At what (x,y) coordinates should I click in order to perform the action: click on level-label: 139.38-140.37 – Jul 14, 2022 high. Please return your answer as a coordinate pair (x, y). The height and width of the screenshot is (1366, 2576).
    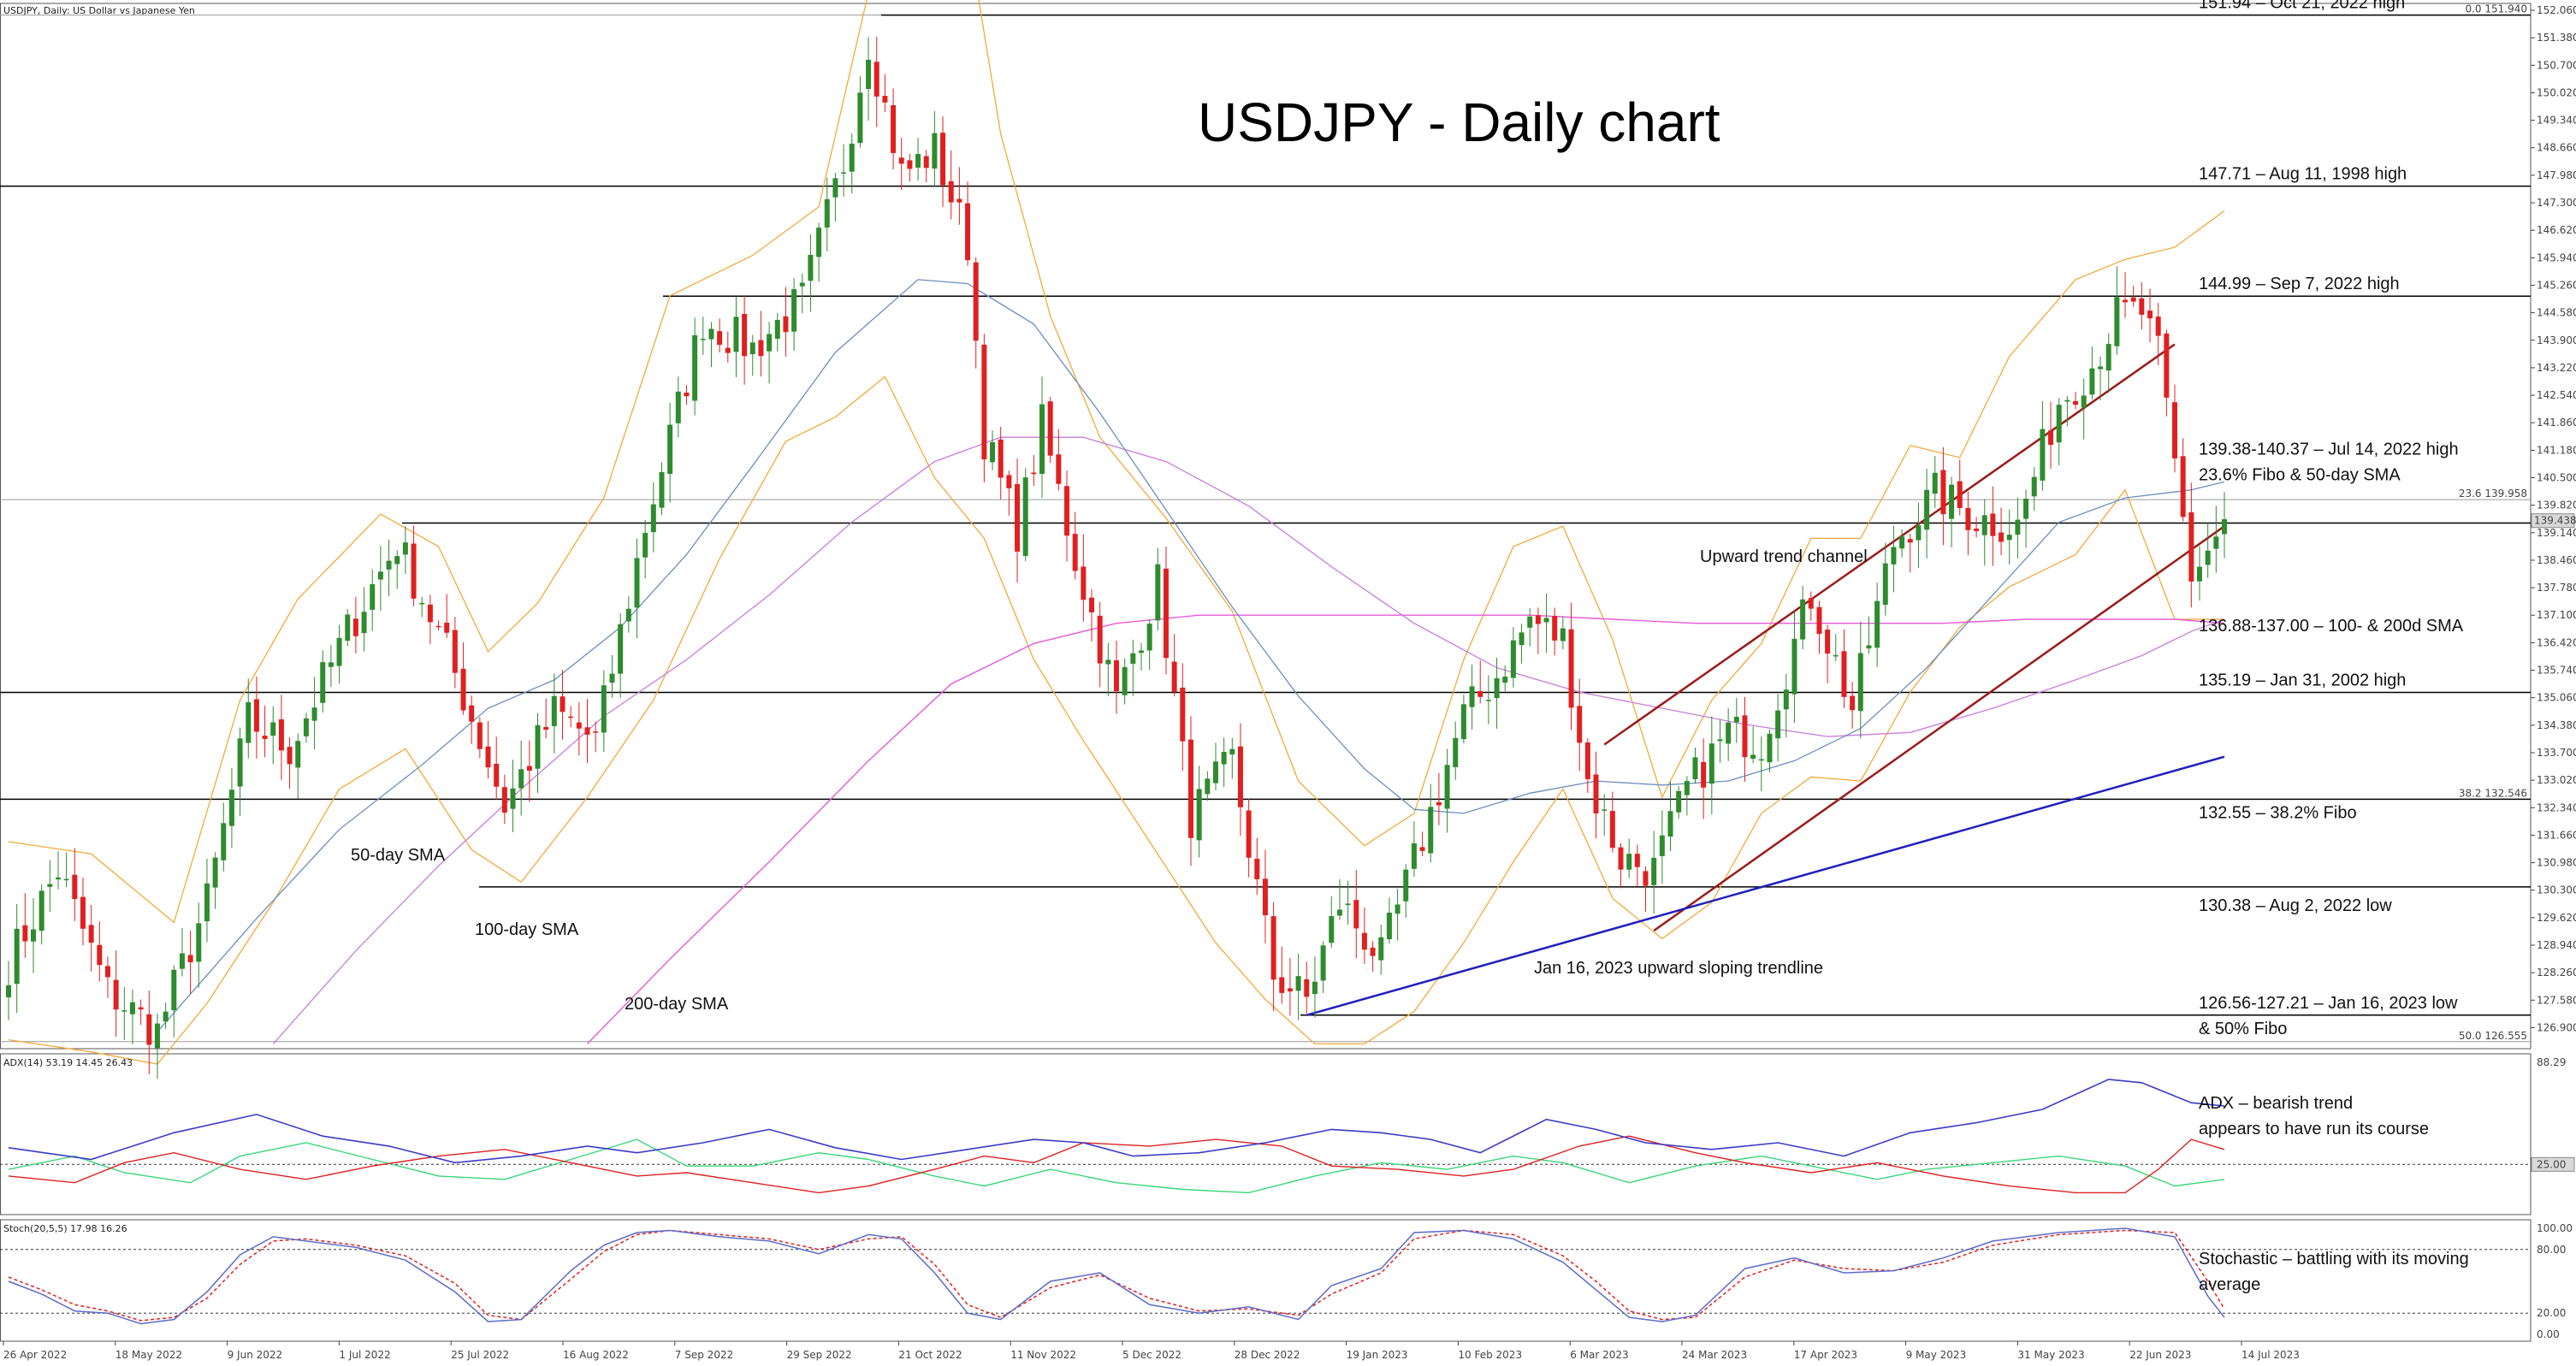
    Looking at the image, I should click on (2329, 449).